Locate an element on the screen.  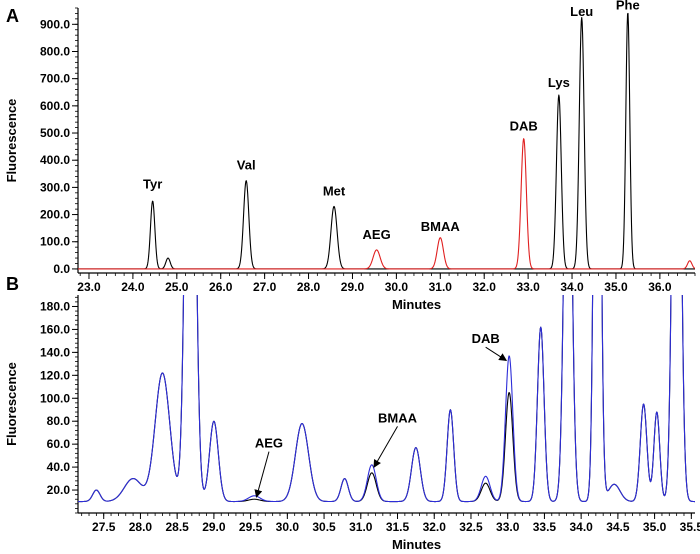
x-tick-label: 24.0 is located at coordinates (133, 287).